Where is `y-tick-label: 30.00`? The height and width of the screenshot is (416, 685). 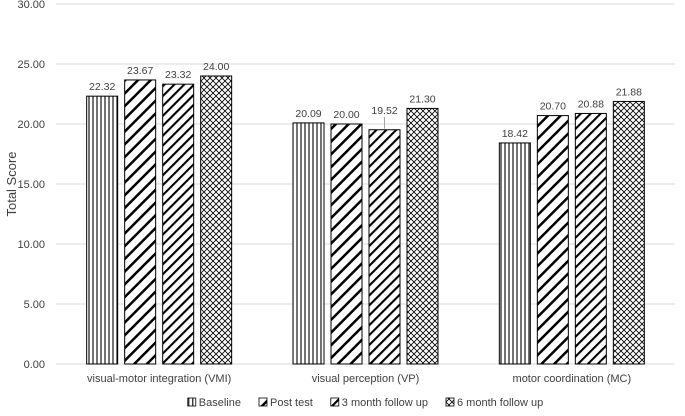
y-tick-label: 30.00 is located at coordinates (31, 5).